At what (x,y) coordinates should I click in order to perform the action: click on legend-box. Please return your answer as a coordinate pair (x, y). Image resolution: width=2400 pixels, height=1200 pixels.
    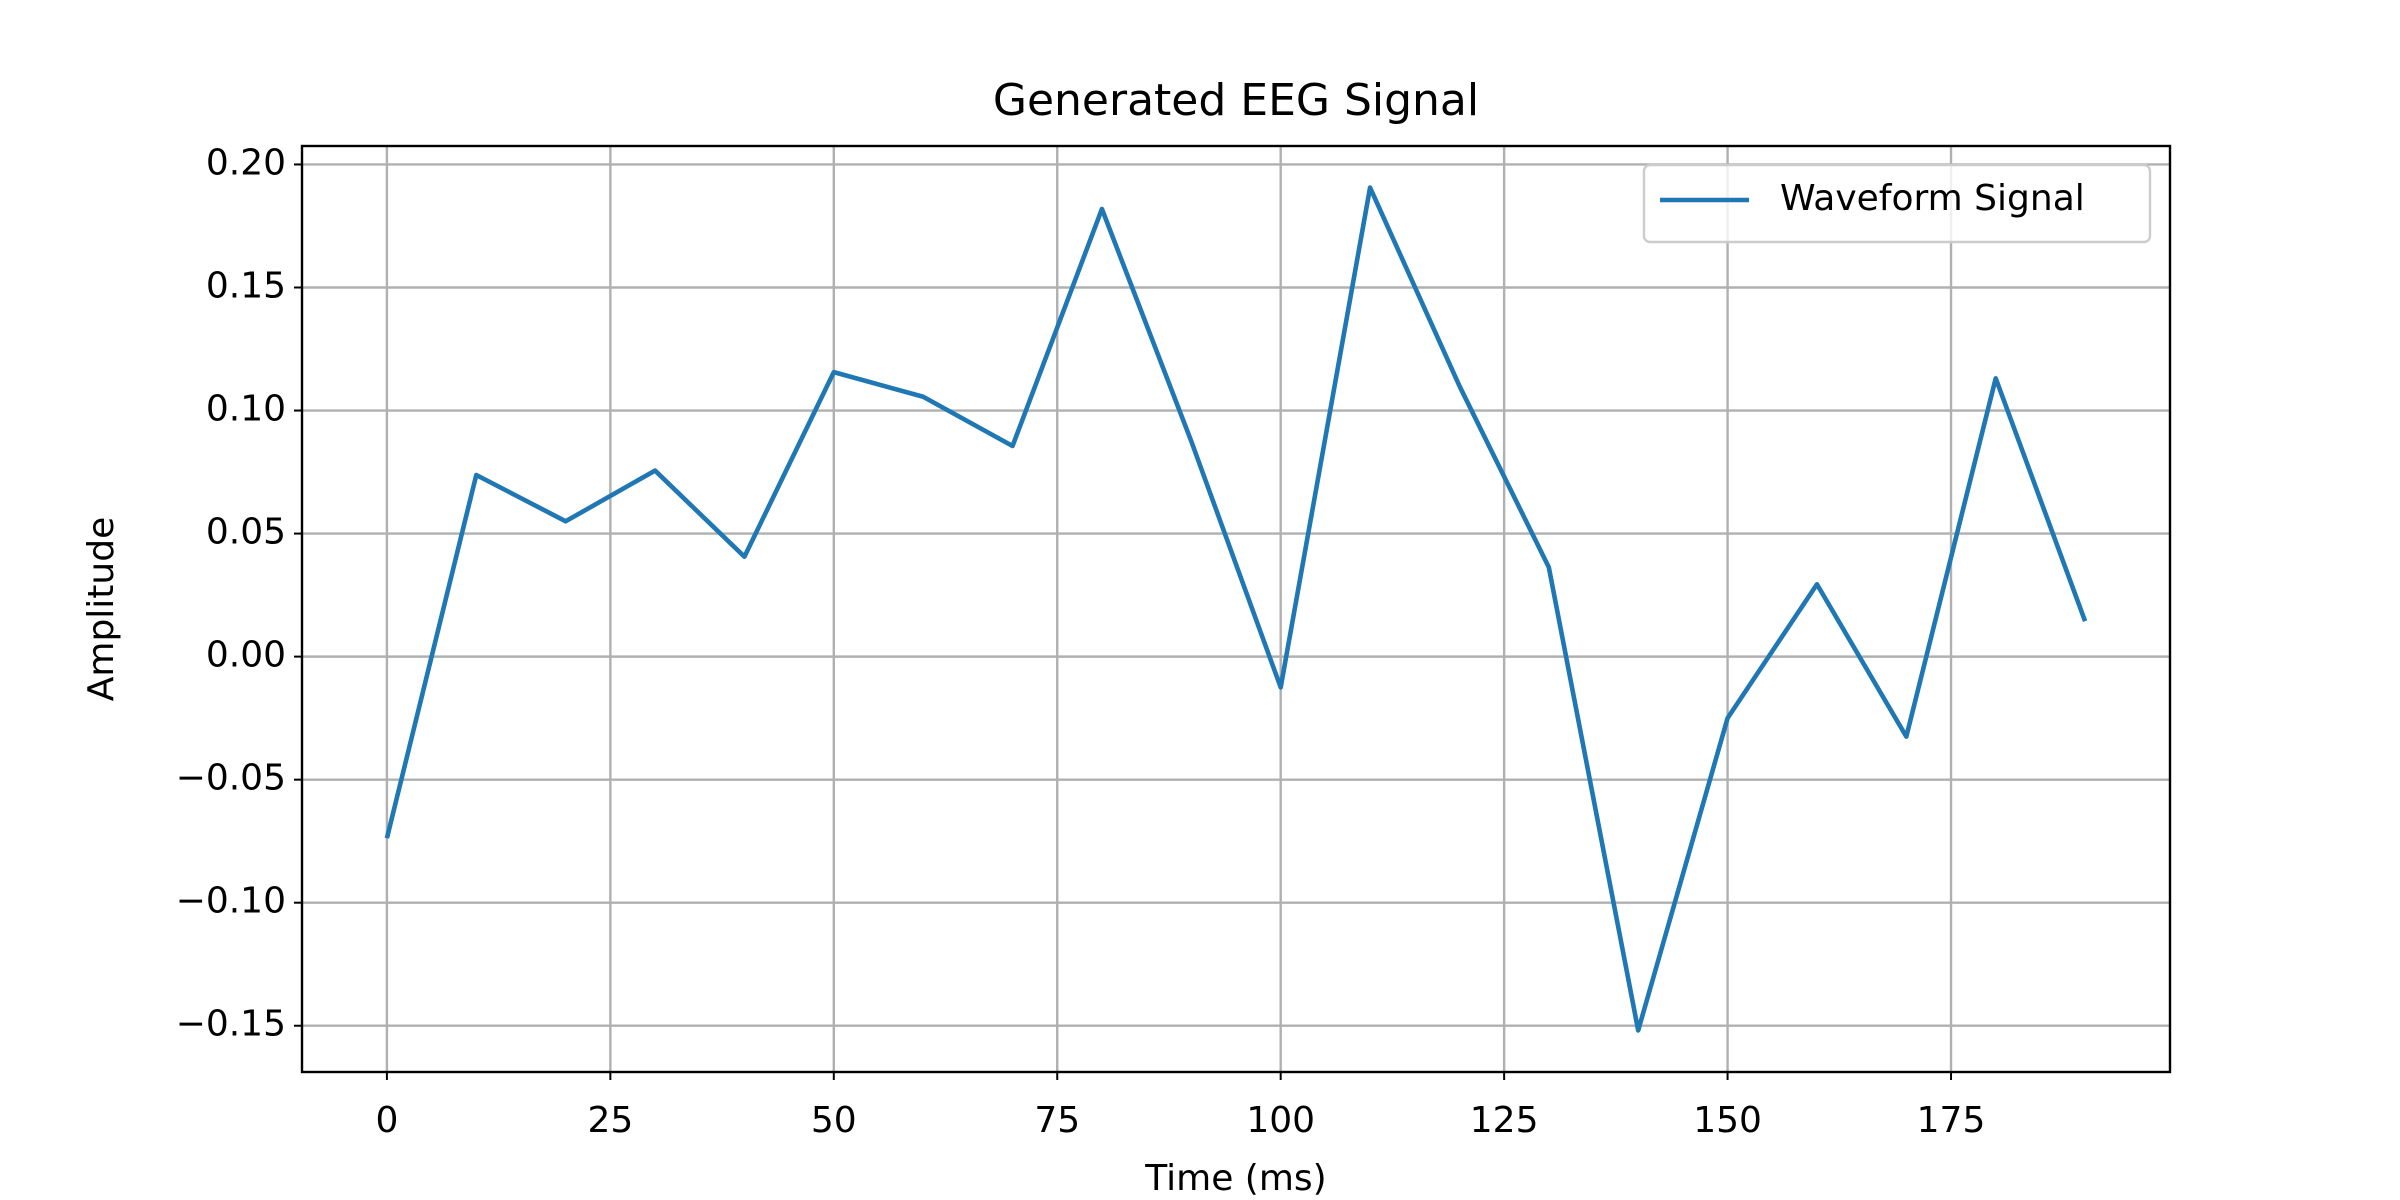
    Looking at the image, I should click on (1897, 203).